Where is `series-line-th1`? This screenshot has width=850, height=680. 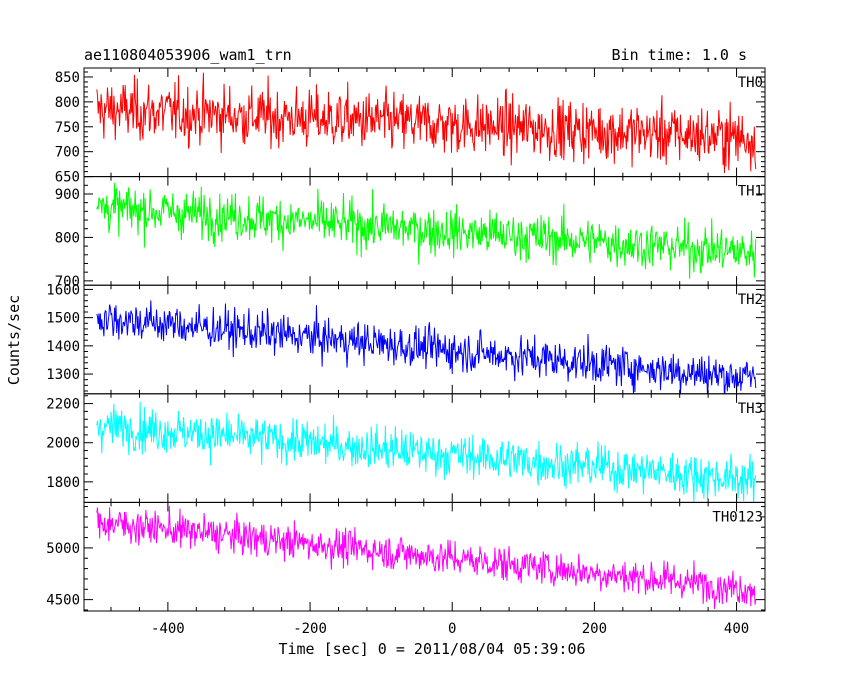 series-line-th1 is located at coordinates (426, 230).